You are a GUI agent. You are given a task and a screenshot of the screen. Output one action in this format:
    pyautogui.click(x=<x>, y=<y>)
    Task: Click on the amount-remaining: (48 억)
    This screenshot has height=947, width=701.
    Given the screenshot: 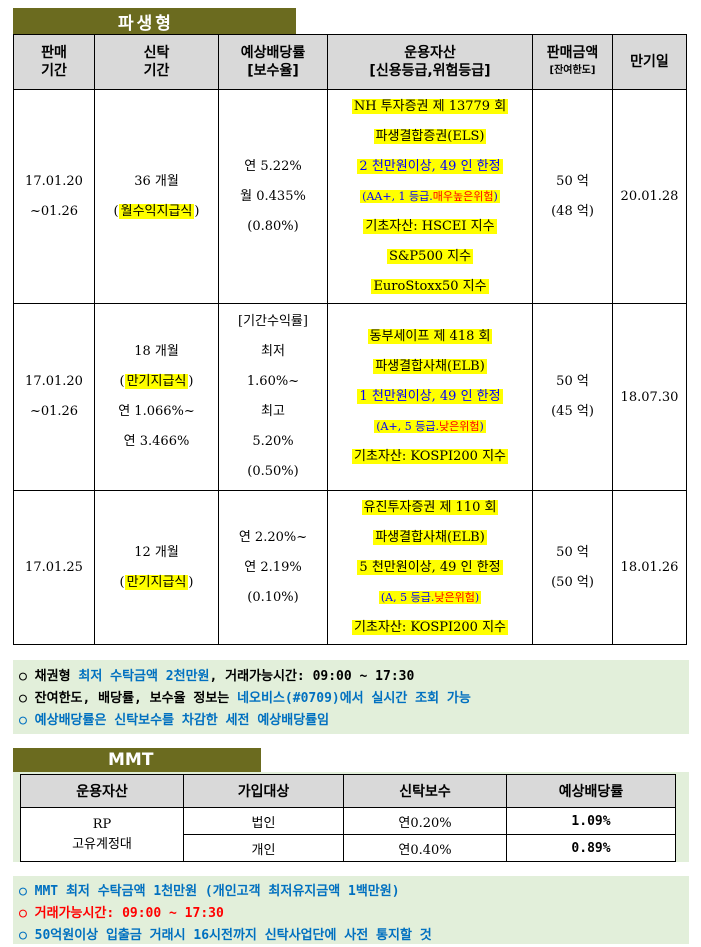 What is the action you would take?
    pyautogui.click(x=572, y=211)
    